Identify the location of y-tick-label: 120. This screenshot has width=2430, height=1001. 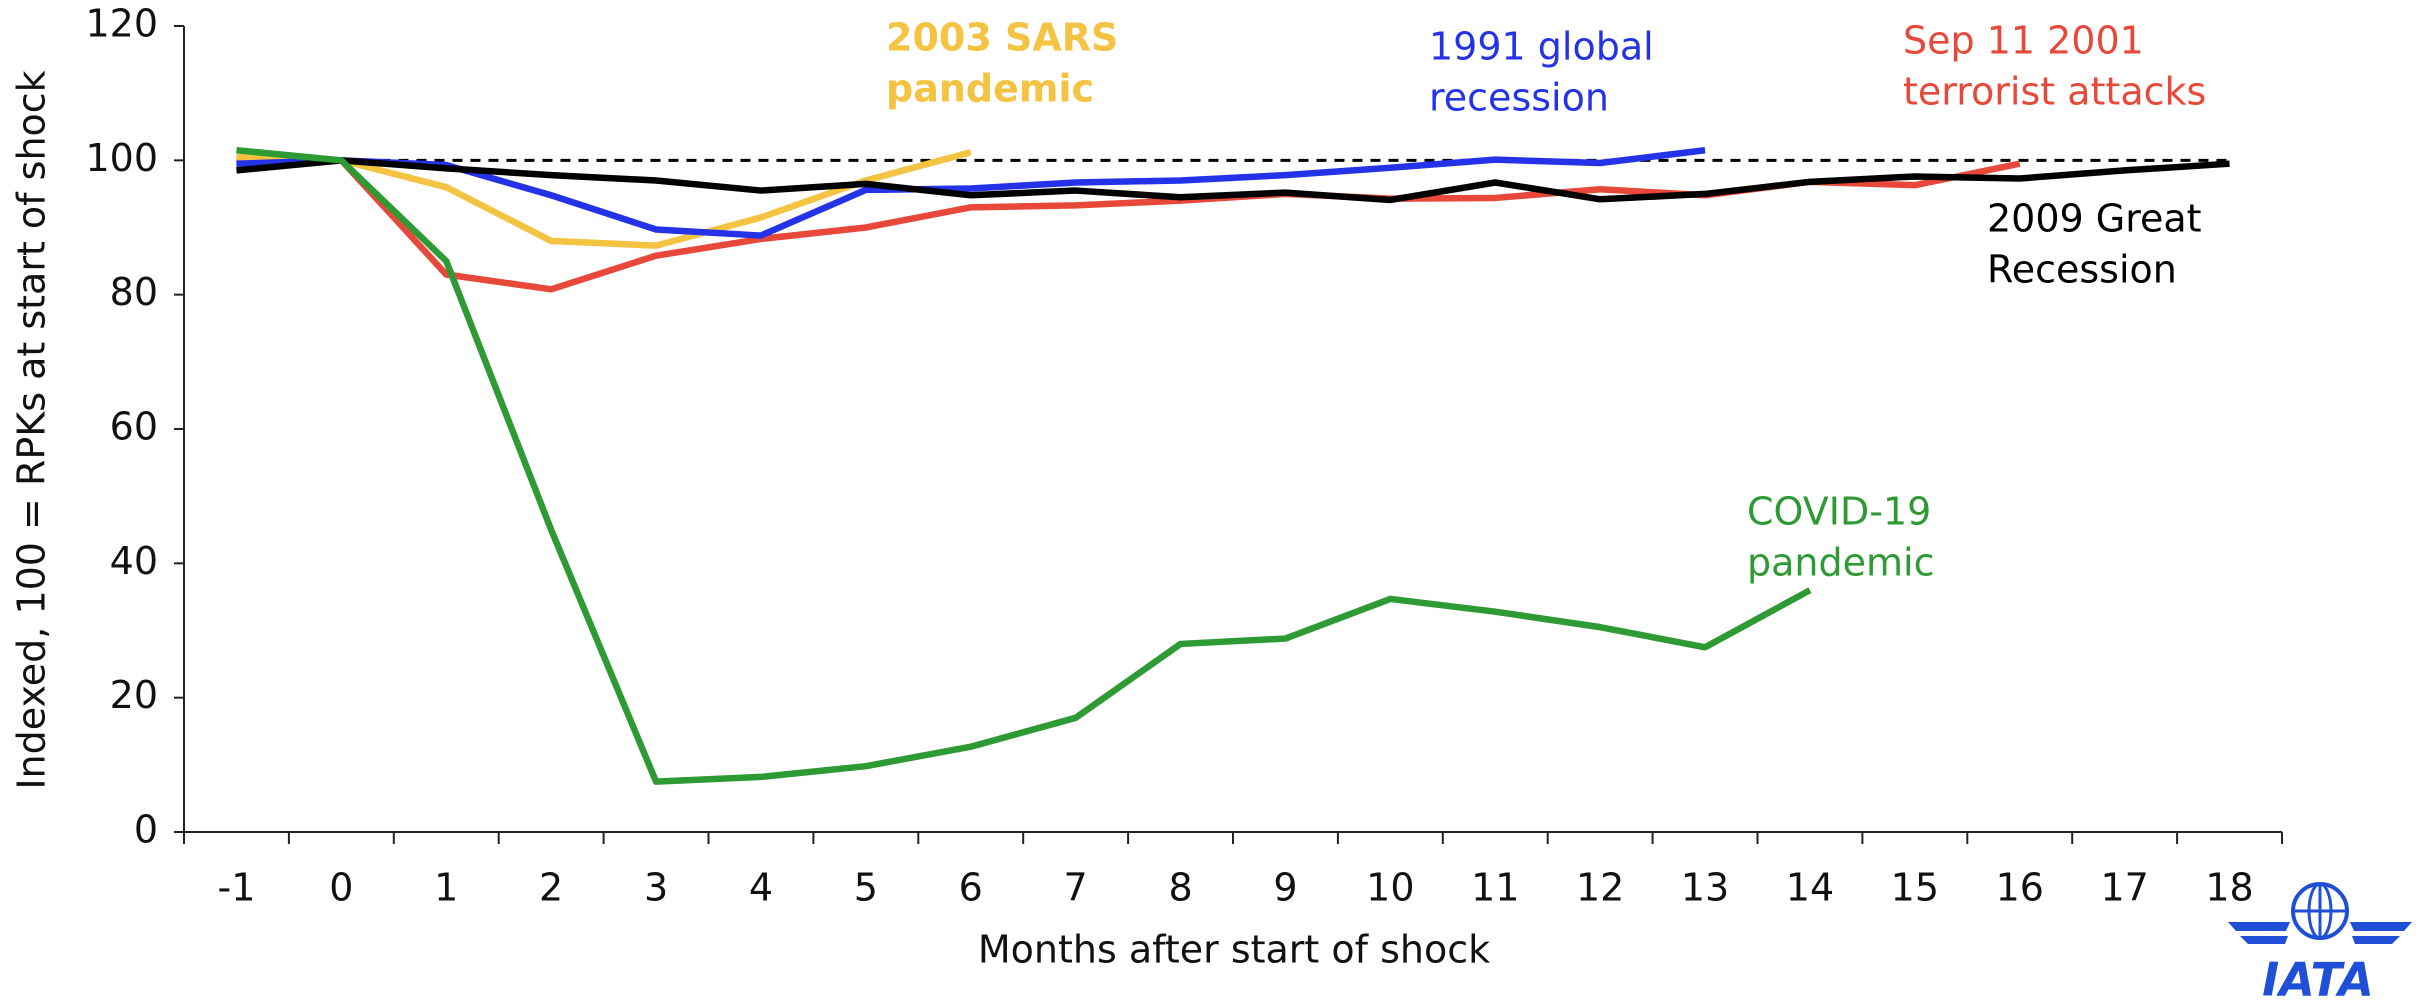
(121, 24).